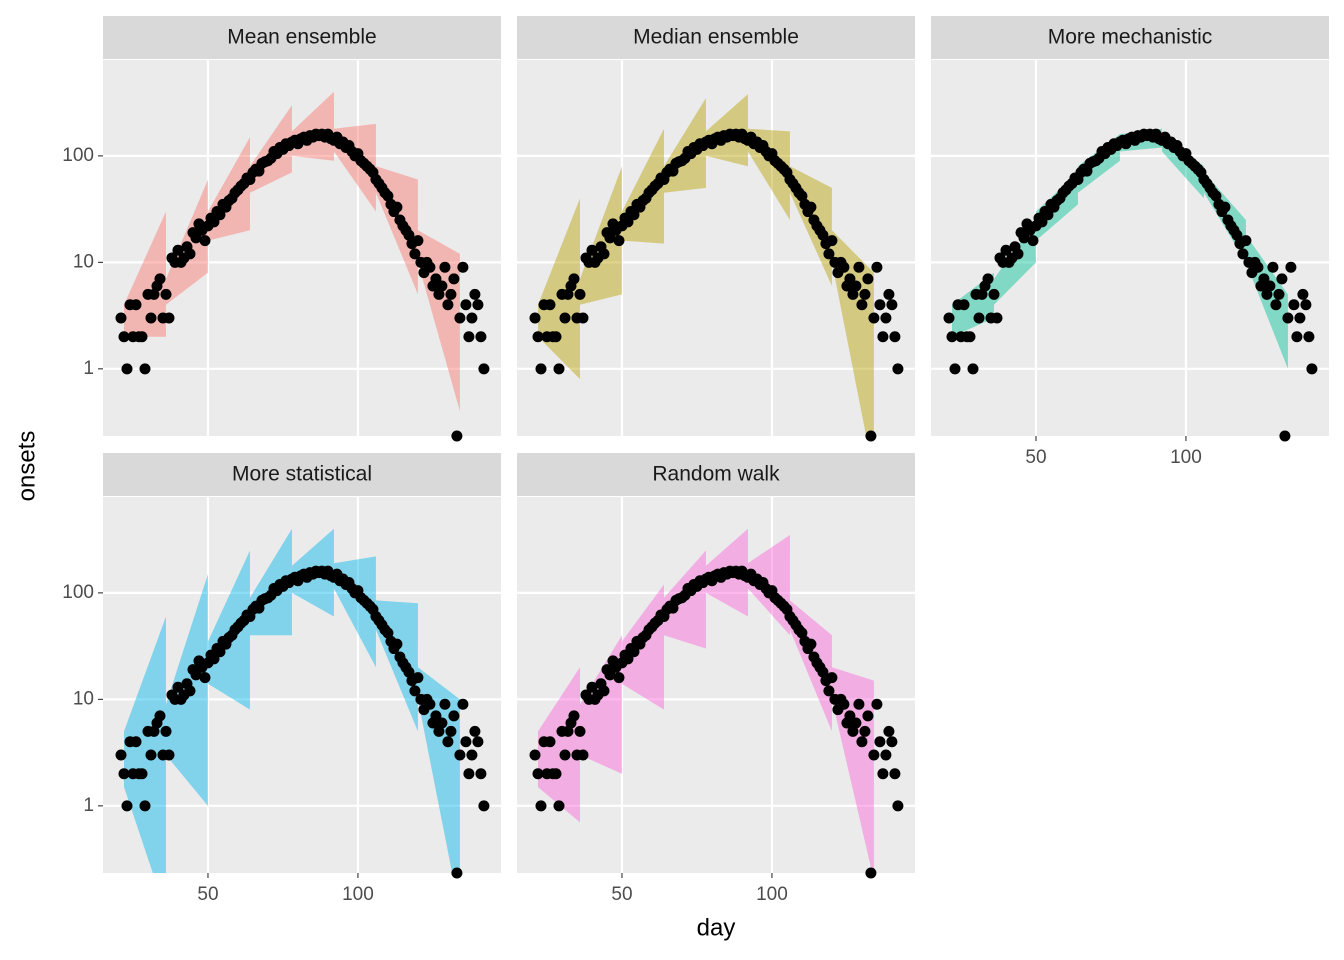 The height and width of the screenshot is (960, 1344). Describe the element at coordinates (281, 229) in the screenshot. I see `facet-panel: Mean ensemble 1 10 100` at that location.